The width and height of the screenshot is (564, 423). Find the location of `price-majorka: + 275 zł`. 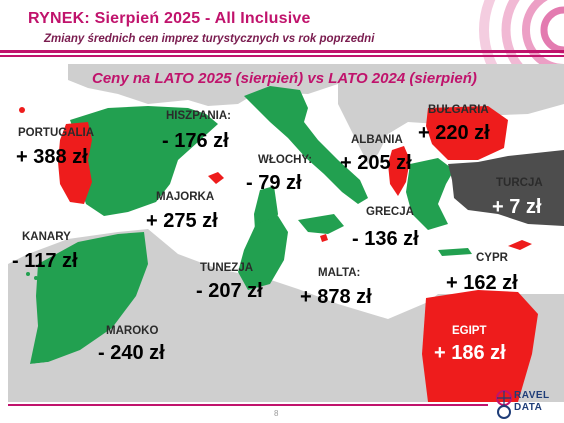

price-majorka: + 275 zł is located at coordinates (182, 221).